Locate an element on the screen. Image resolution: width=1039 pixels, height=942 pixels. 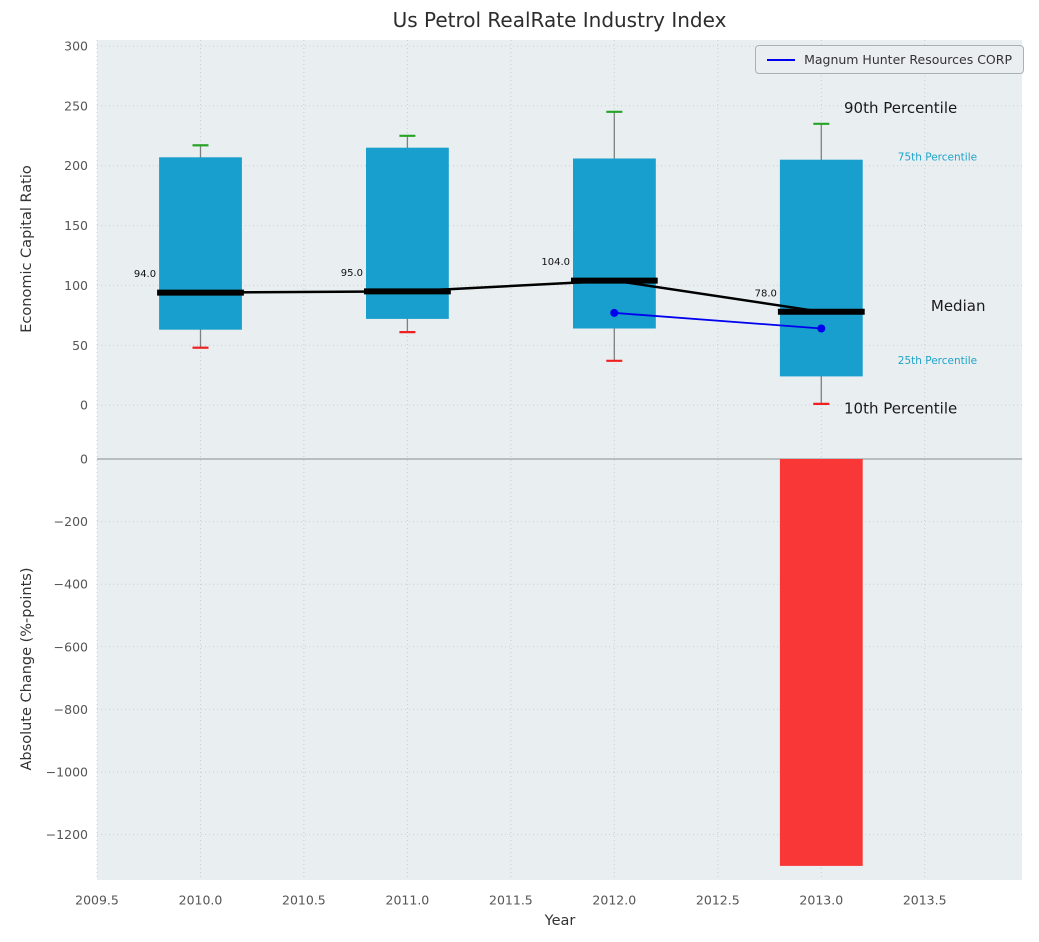
y-tick-label: 50 is located at coordinates (80, 345).